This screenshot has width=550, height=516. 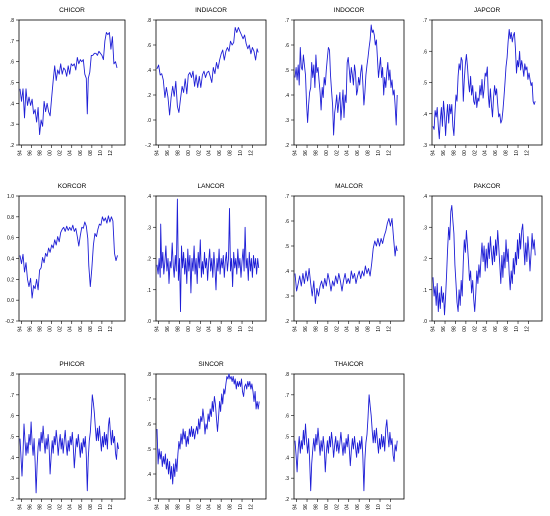 What do you see at coordinates (68, 435) in the screenshot?
I see `chart-panel-phicor: PHICOR .2 .3 .4 .5 .6 .7 .8 94 96 98 00 02 04 06 08 10 12` at bounding box center [68, 435].